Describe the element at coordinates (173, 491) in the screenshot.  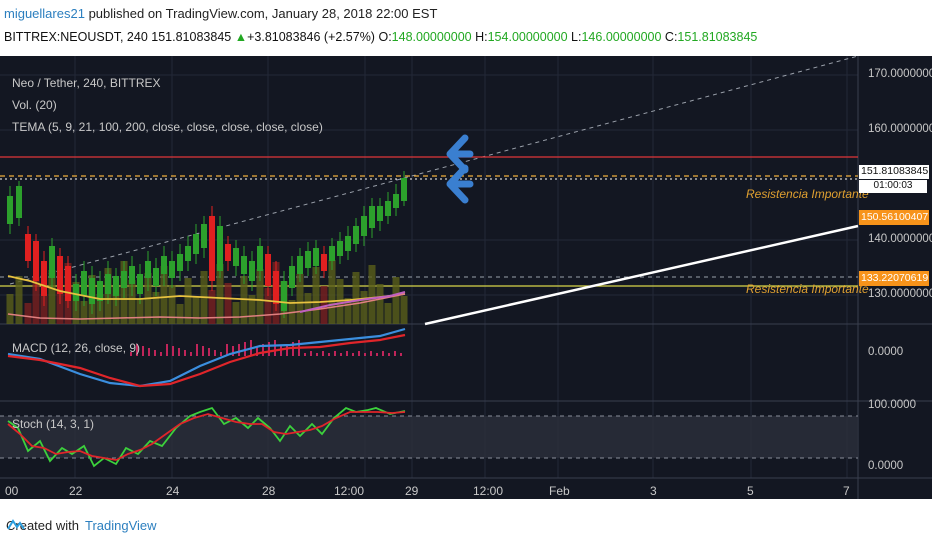
I see `time-tick: 24` at that location.